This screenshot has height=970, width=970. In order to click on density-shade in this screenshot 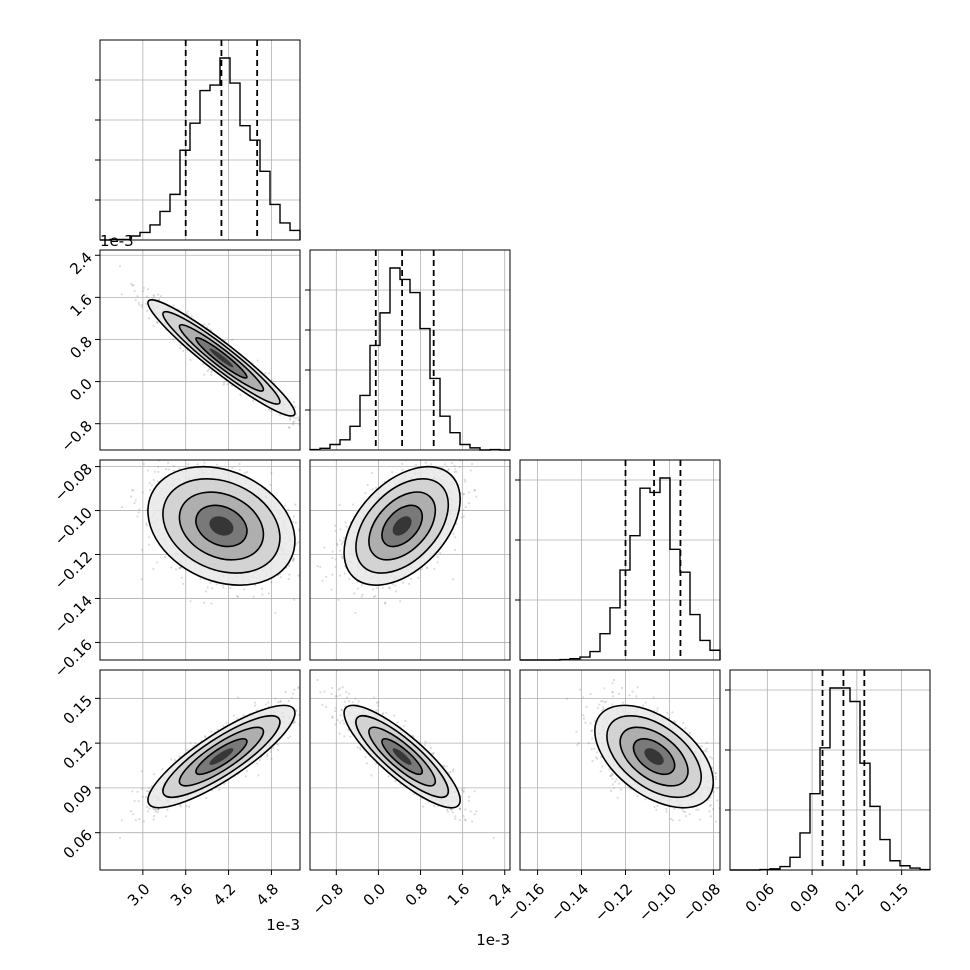, I will do `click(221, 358)`.